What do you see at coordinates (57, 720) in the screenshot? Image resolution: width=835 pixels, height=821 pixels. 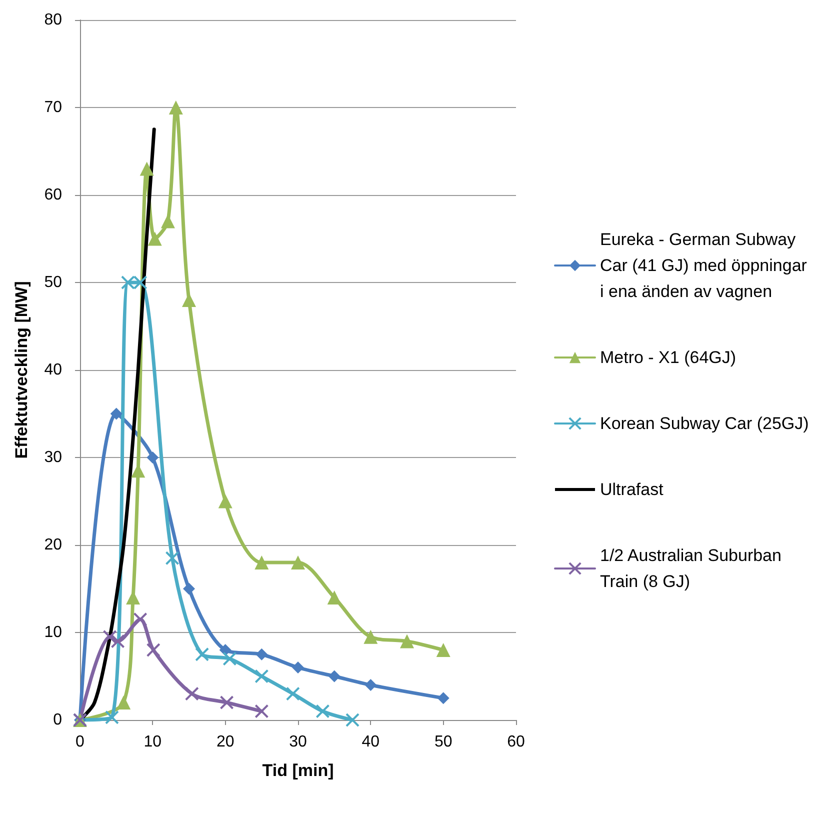 I see `y-tick-label: 0` at bounding box center [57, 720].